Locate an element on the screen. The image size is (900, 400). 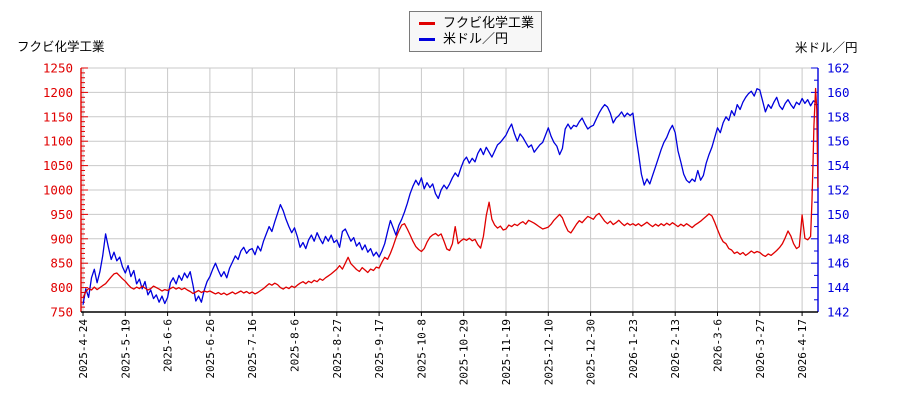
legend-label-fukuvi: フクビ化学工業 is located at coordinates (489, 23).